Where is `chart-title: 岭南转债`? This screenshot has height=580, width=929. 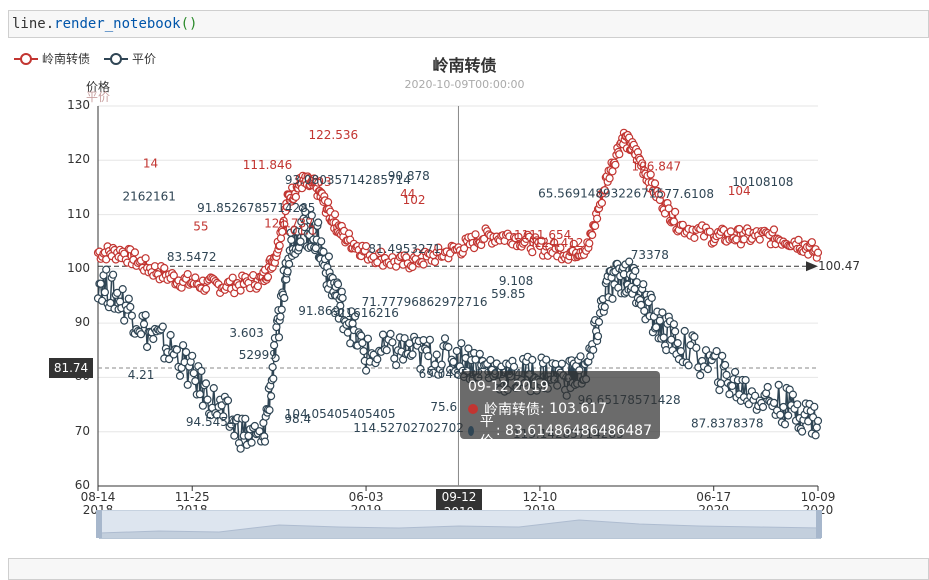 chart-title: 岭南转债 is located at coordinates (464, 65).